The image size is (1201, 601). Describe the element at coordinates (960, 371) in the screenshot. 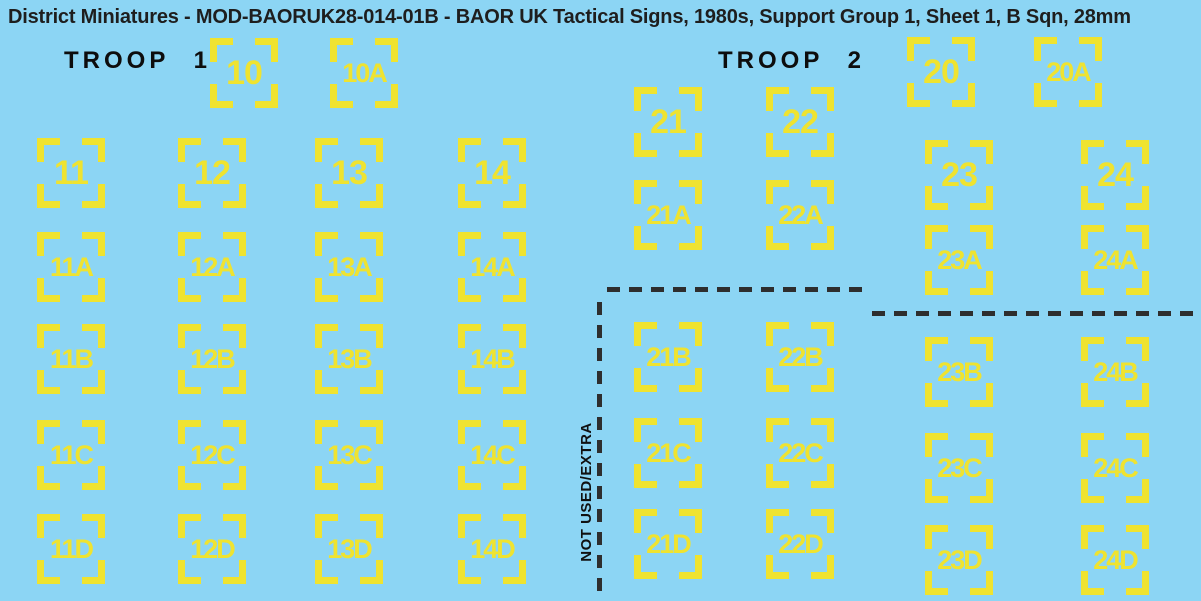

I see `sign-number: 23B` at that location.